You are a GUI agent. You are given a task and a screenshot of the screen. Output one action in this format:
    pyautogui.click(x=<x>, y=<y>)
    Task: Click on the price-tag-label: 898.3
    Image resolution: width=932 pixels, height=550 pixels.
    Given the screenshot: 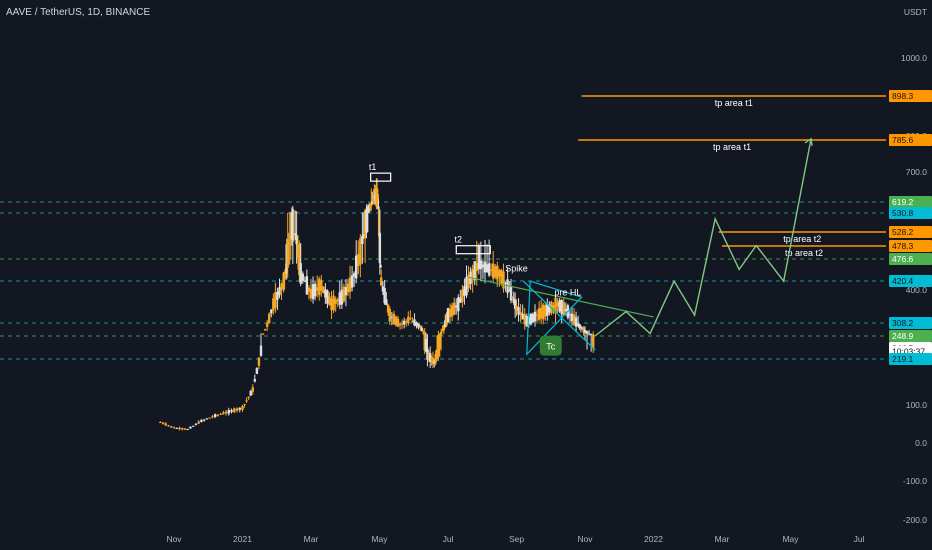 What is the action you would take?
    pyautogui.click(x=903, y=96)
    